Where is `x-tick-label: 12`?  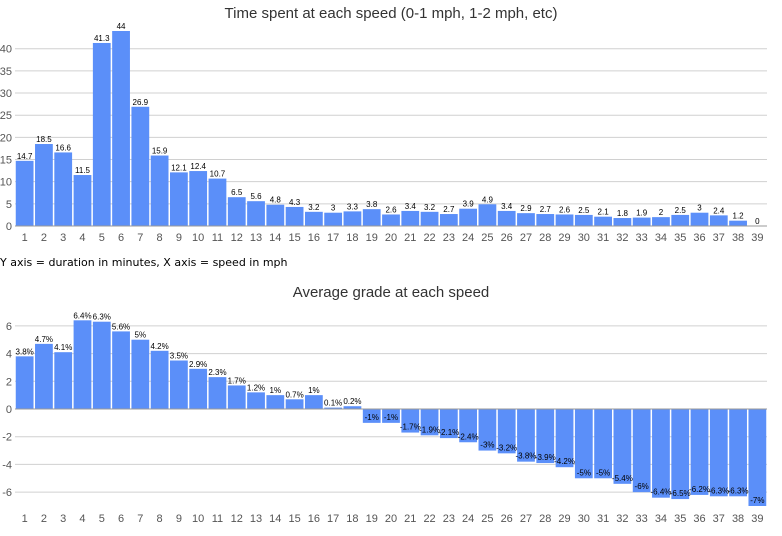 x-tick-label: 12 is located at coordinates (237, 238).